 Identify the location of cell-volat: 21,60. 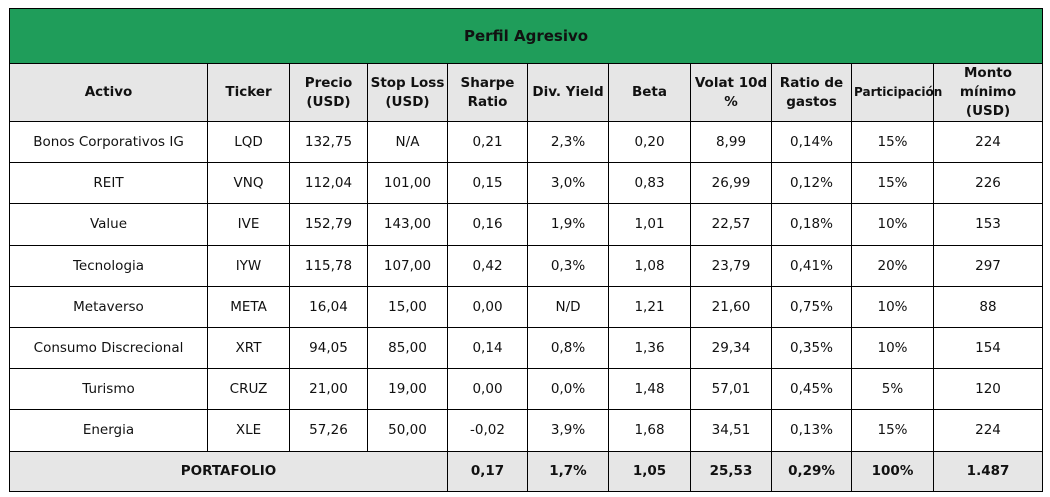
(731, 306).